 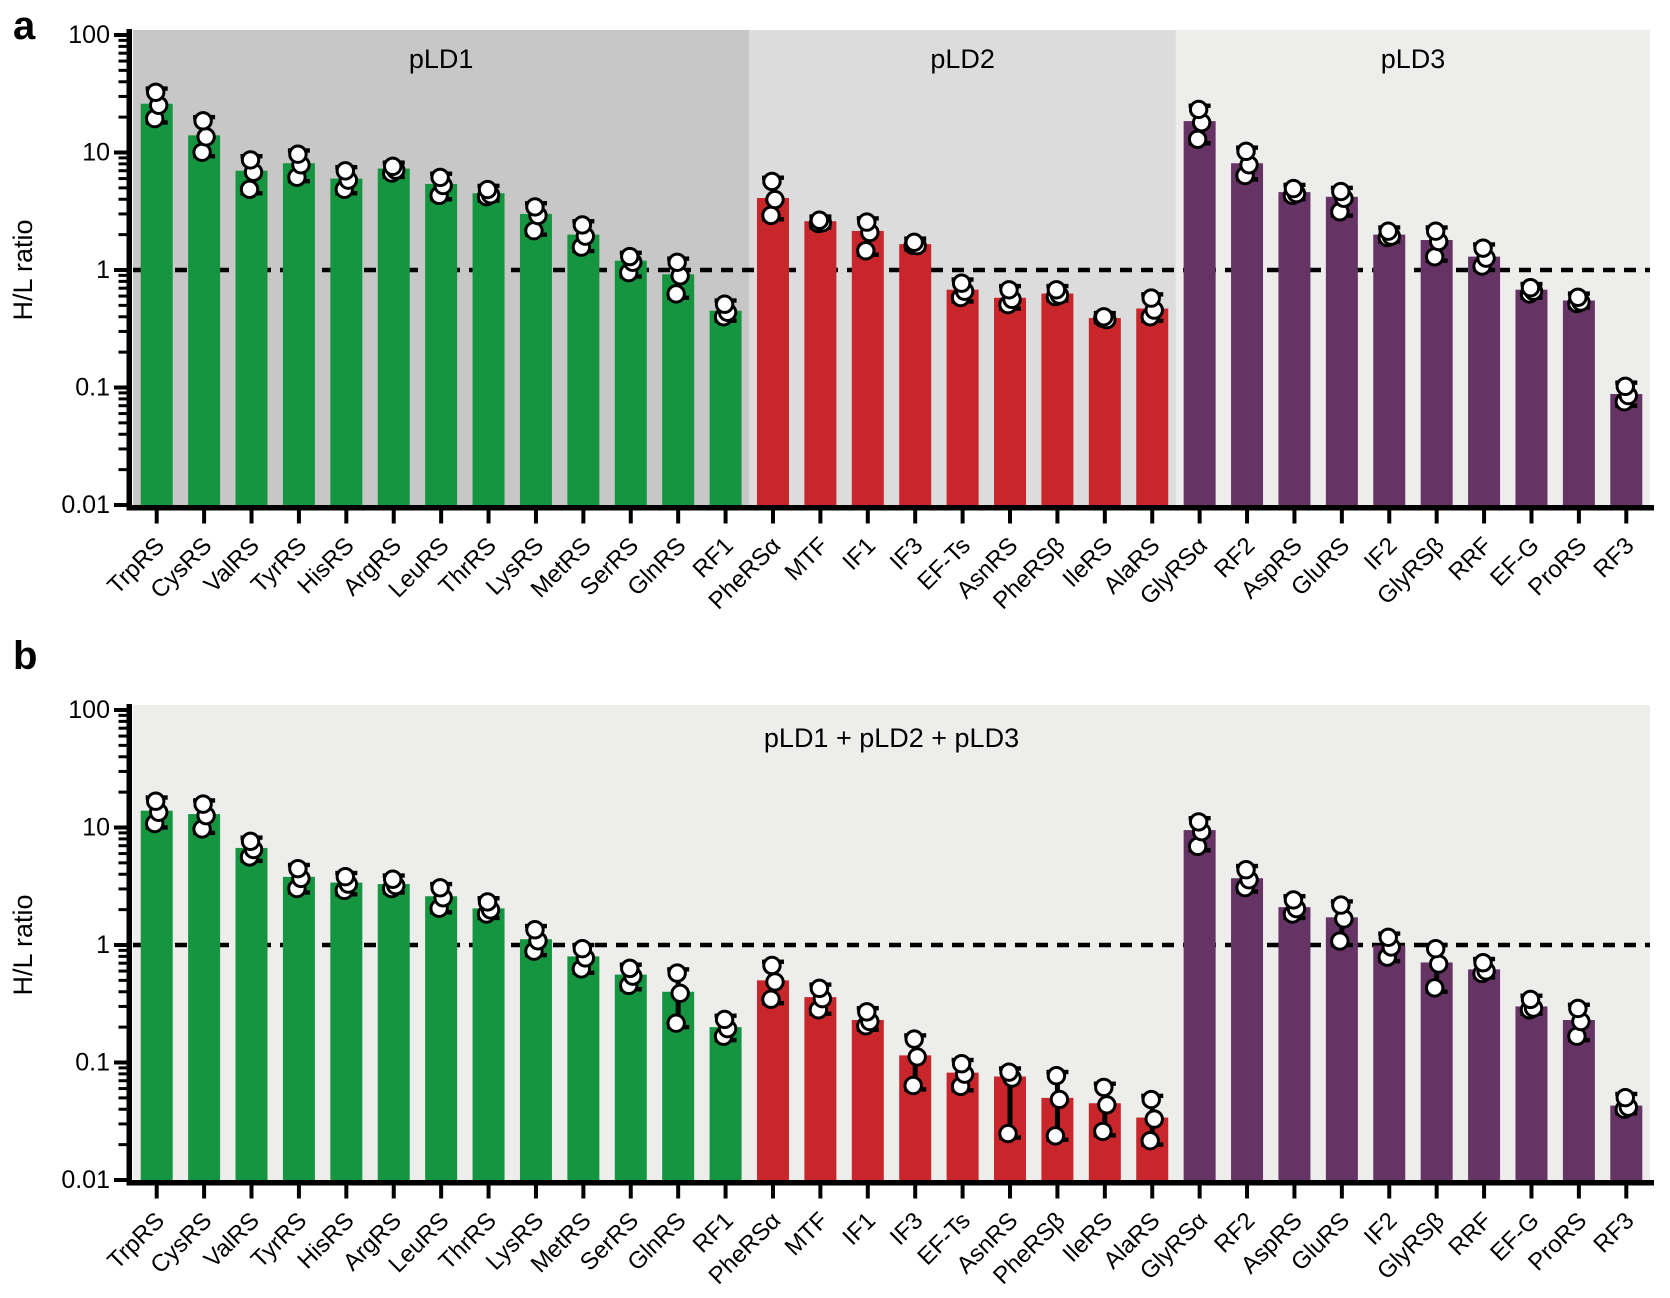 What do you see at coordinates (1341, 905) in the screenshot?
I see `data-point-GluRS` at bounding box center [1341, 905].